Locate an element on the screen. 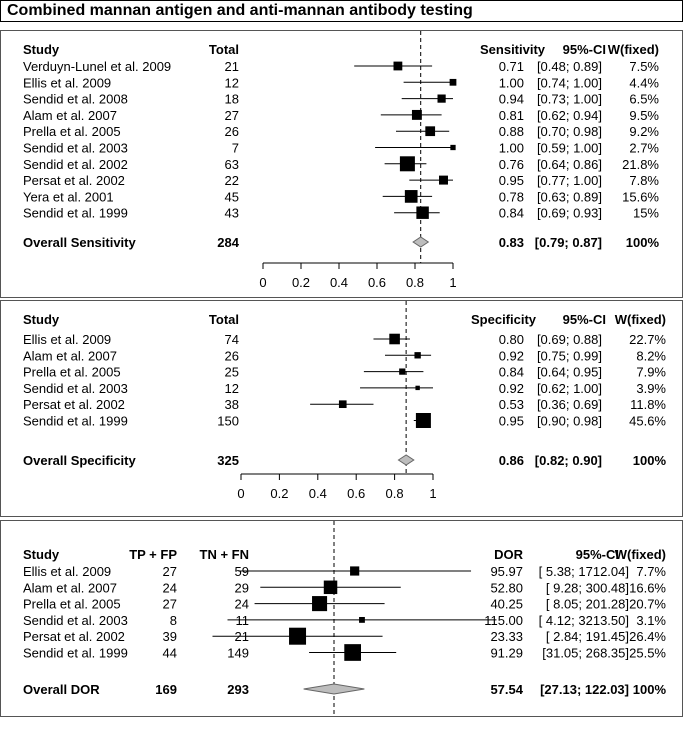 The image size is (685, 737). study-ci: [ 9.28; 300.48] is located at coordinates (587, 587).